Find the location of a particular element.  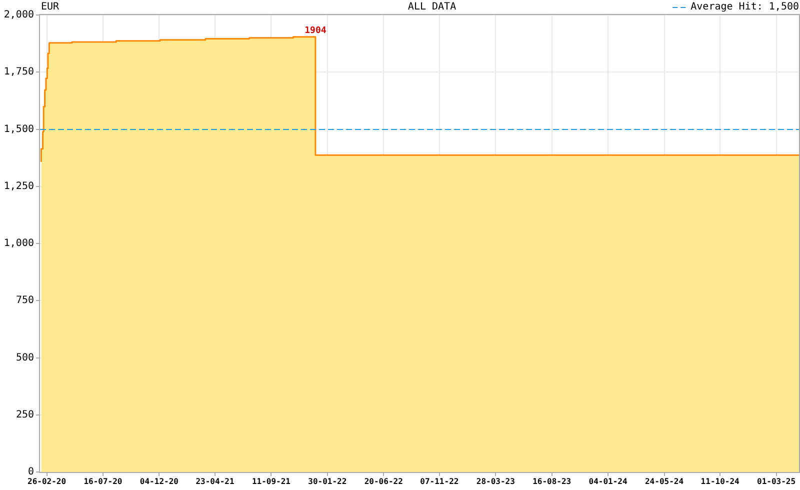

y-tick-label: 250 is located at coordinates (25, 414).